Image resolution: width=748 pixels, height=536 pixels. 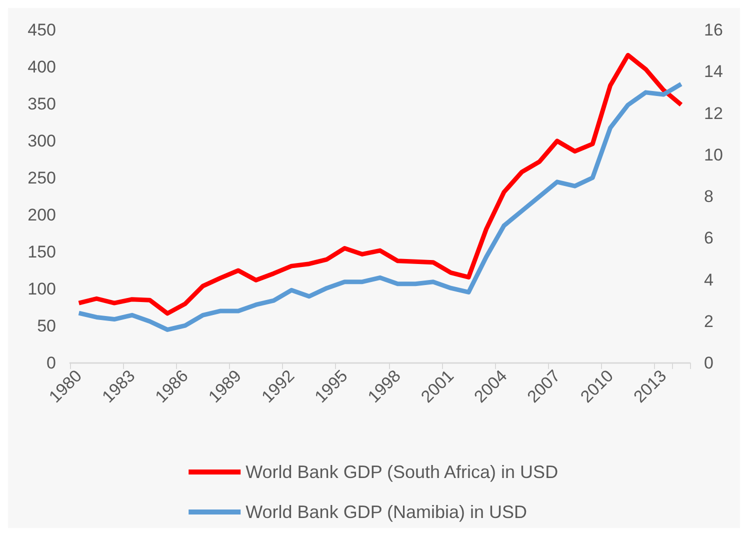 What do you see at coordinates (51, 363) in the screenshot?
I see `y-tick-label: 0` at bounding box center [51, 363].